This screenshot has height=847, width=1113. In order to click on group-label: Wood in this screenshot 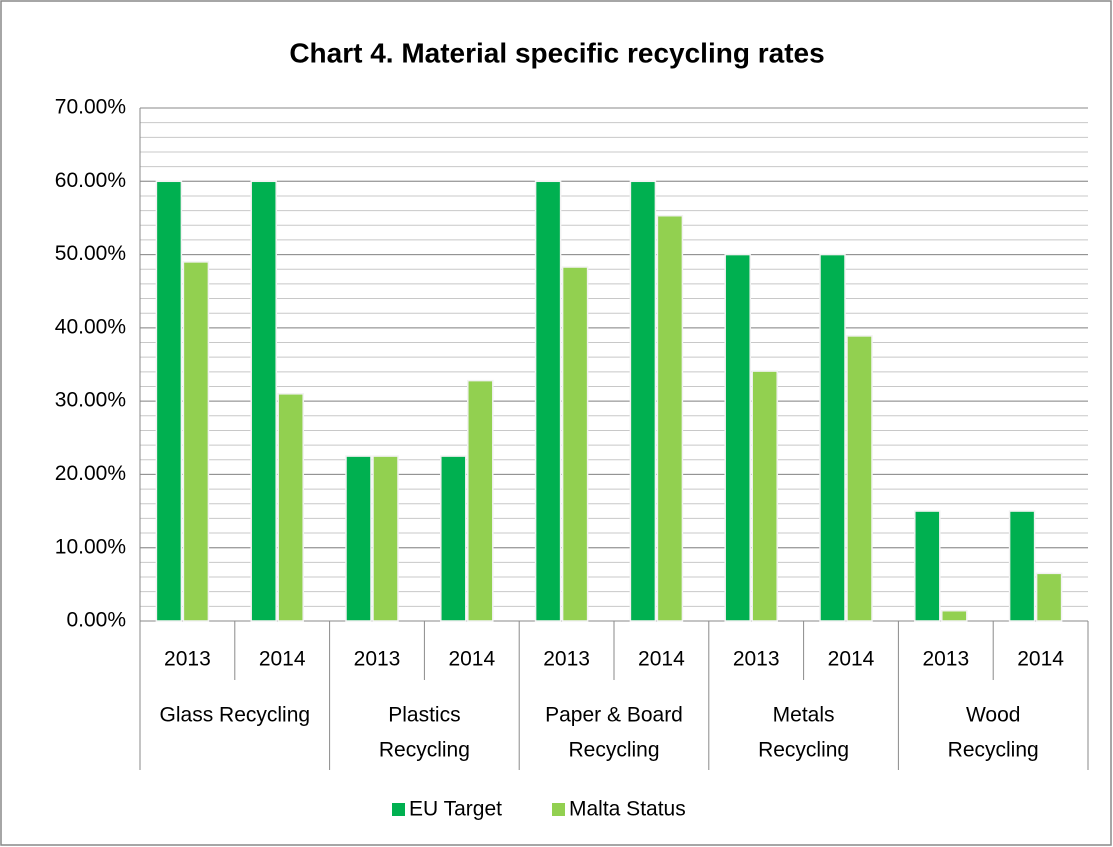, I will do `click(993, 715)`.